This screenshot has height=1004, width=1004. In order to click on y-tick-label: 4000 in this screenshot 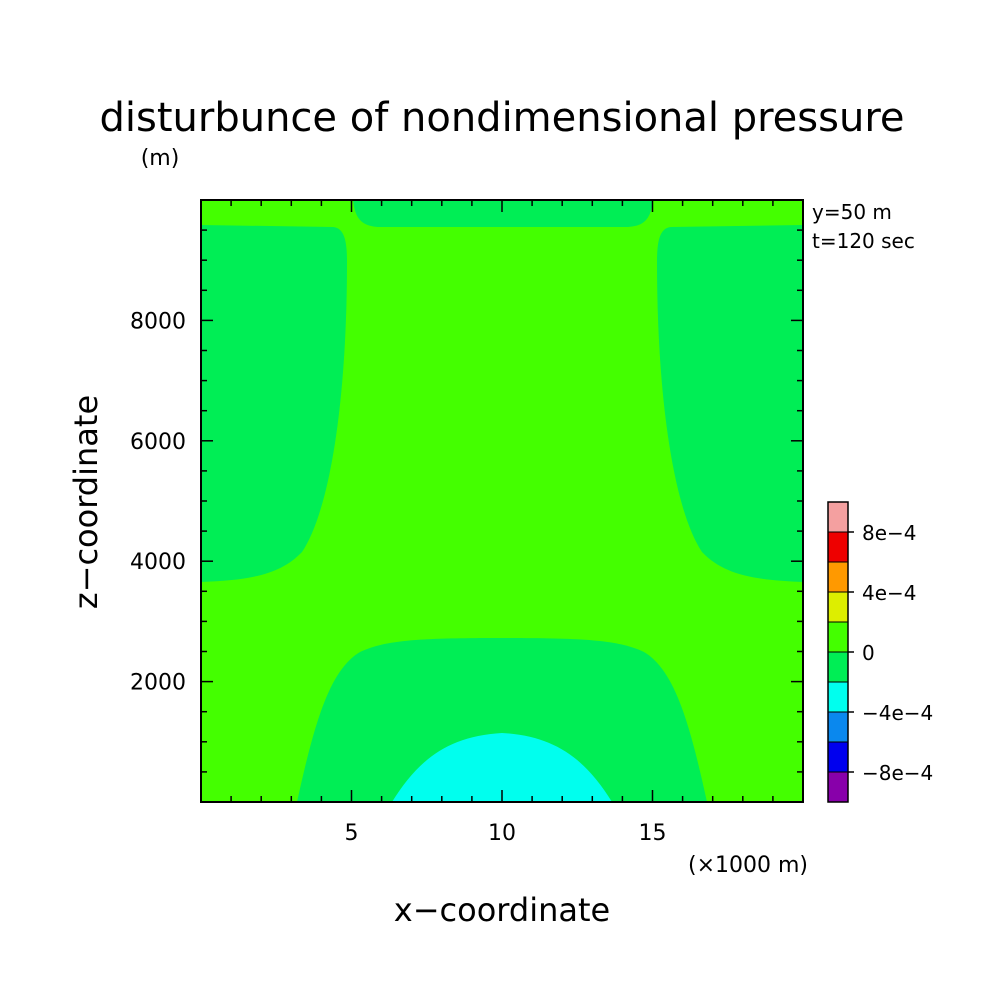, I will do `click(158, 562)`.